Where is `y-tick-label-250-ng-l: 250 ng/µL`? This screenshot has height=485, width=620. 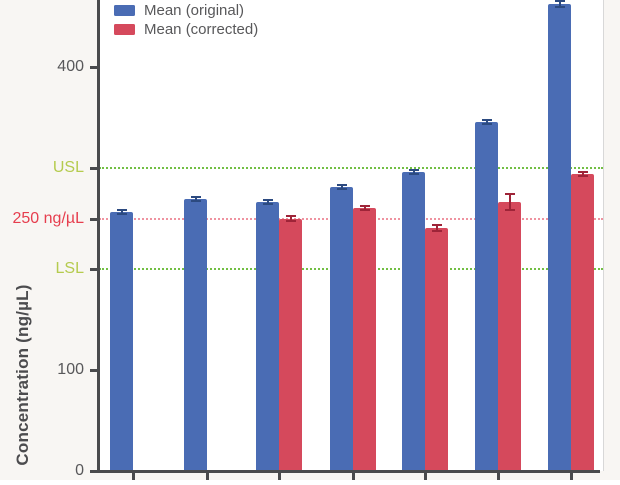
y-tick-label-250-ng-l: 250 ng/µL is located at coordinates (48, 218).